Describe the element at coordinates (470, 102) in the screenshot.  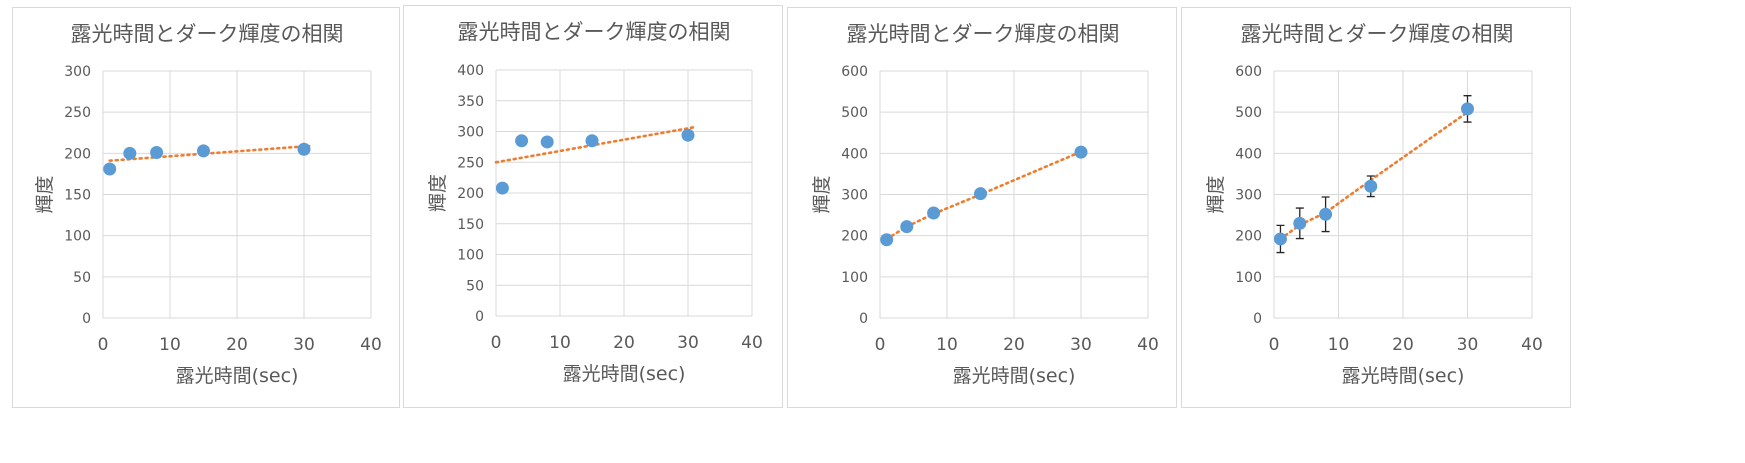
I see `y-tick-label: 350` at that location.